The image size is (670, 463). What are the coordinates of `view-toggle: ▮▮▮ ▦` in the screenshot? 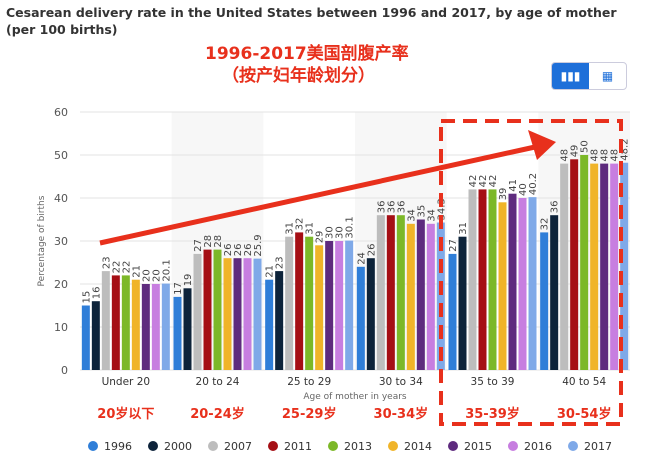 It's located at (589, 76).